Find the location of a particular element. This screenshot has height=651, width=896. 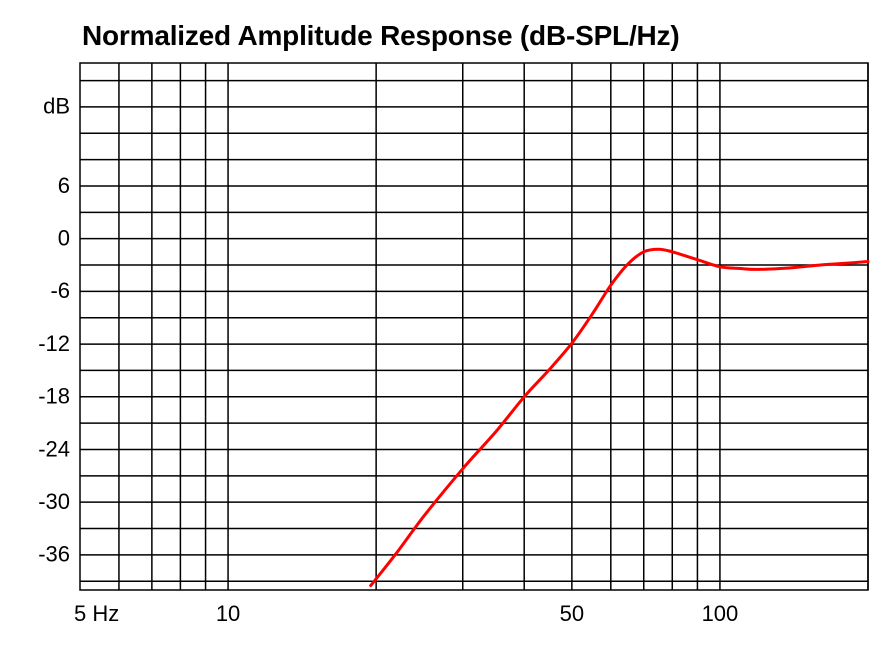

x-tick-label: 100 is located at coordinates (720, 613).